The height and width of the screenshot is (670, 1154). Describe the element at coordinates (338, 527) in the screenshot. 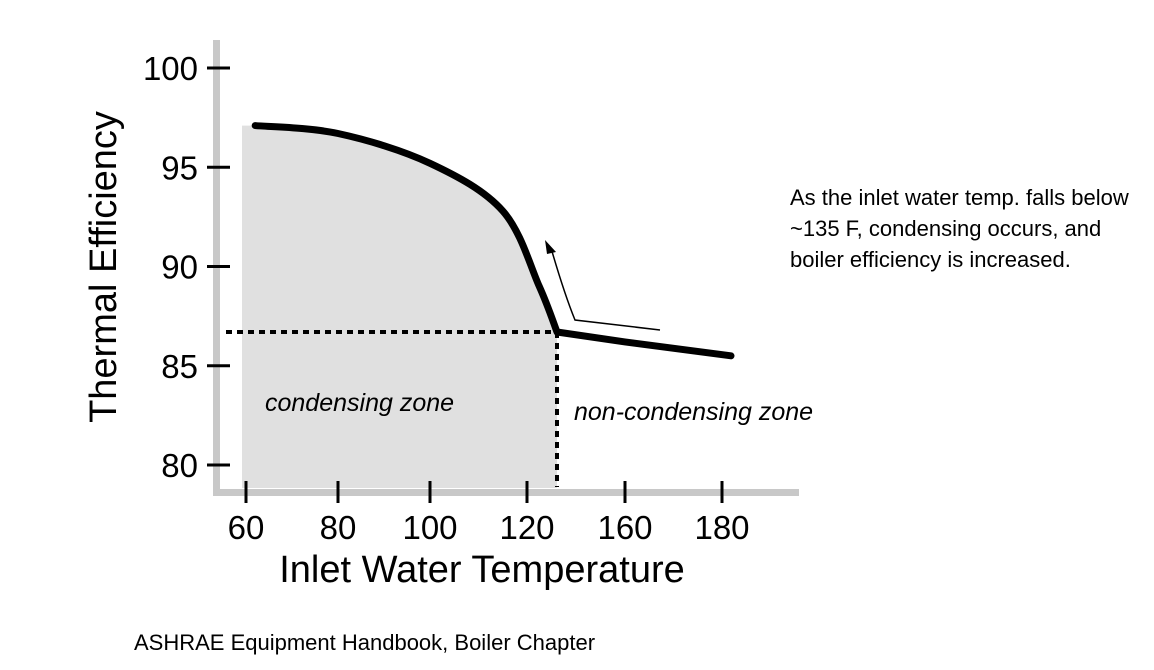

I see `x-tick-label: 80` at that location.